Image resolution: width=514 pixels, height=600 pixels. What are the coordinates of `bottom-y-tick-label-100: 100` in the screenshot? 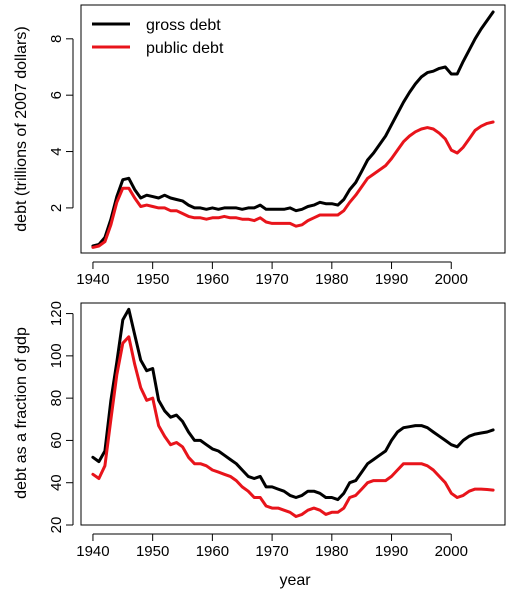 It's located at (56, 355).